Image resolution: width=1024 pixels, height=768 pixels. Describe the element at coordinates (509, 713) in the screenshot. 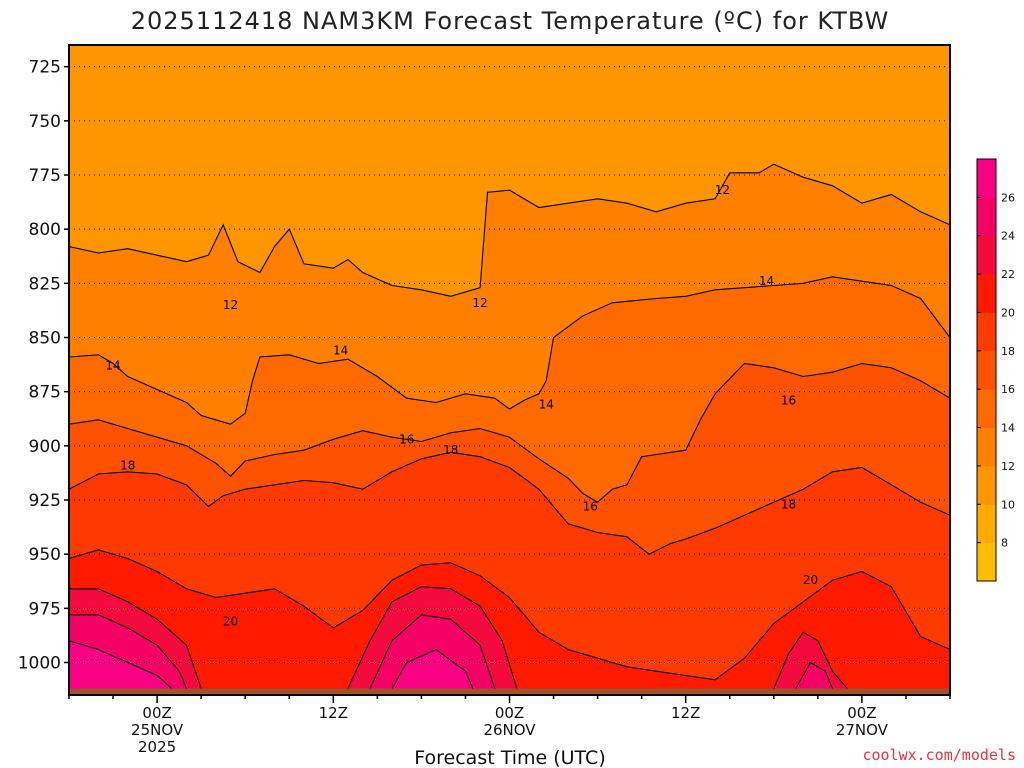

I see `x-tick-label-48-0: 00Z` at that location.